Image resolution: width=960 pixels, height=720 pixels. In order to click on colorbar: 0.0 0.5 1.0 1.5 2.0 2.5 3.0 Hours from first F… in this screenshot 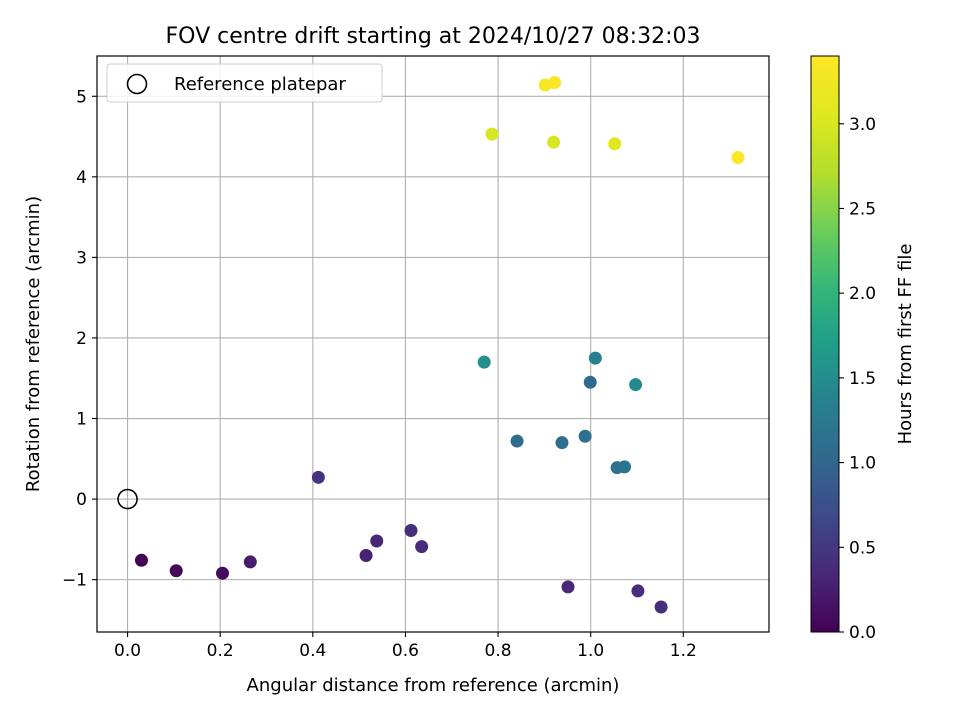, I will do `click(863, 349)`.